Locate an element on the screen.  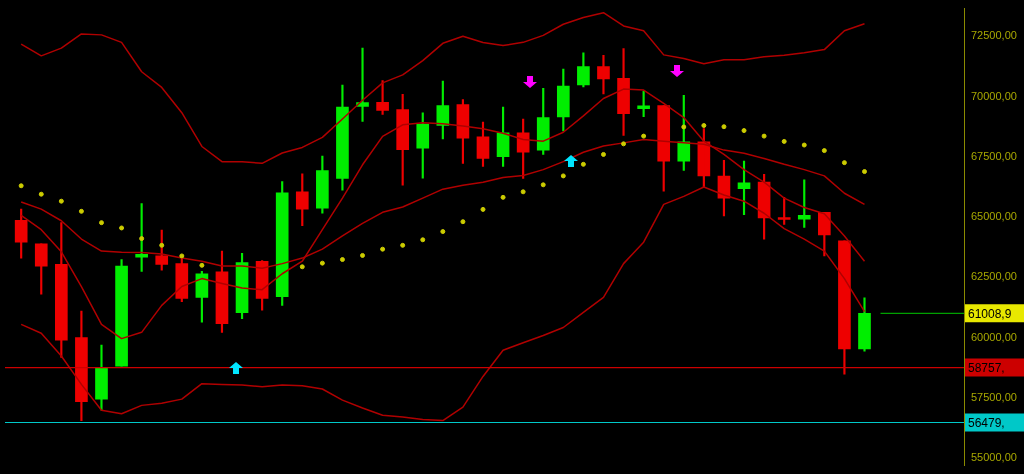
y-tick-label: 60000,00 is located at coordinates (994, 336).